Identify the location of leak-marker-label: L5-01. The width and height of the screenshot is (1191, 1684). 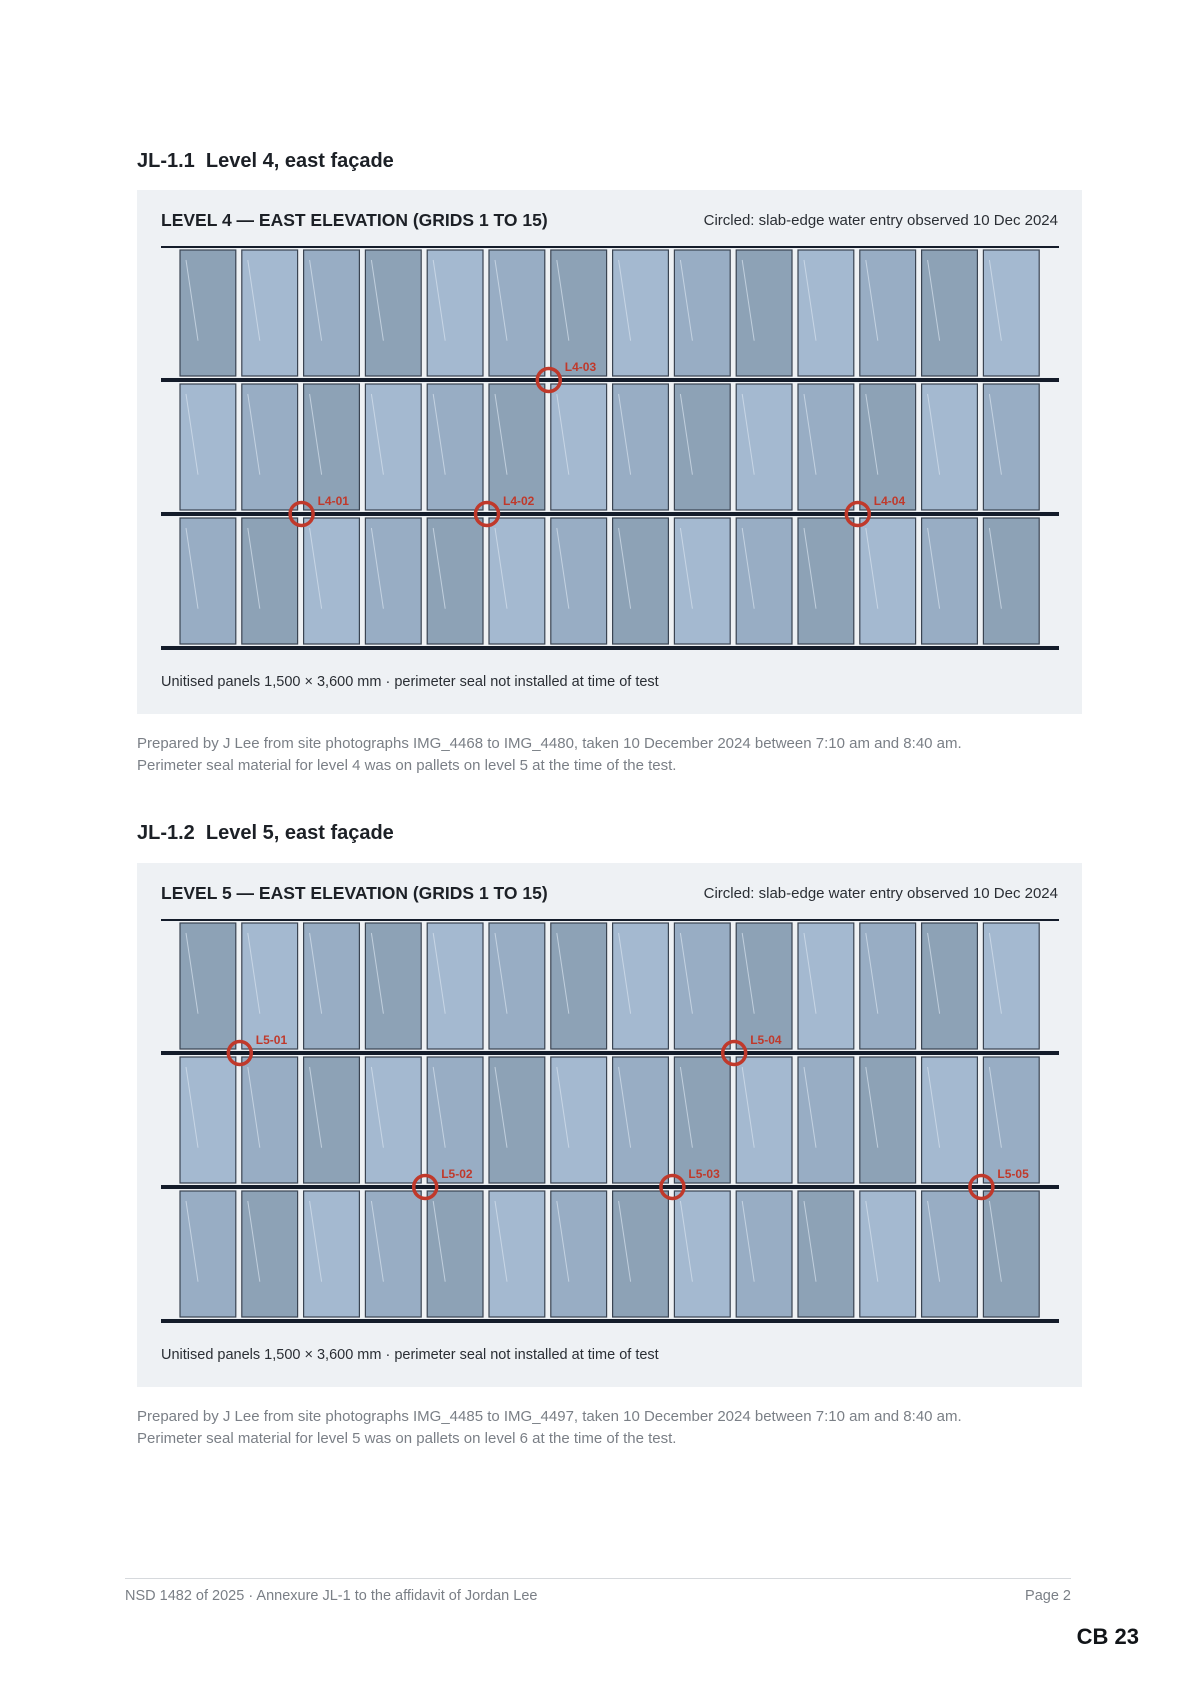
(272, 1040).